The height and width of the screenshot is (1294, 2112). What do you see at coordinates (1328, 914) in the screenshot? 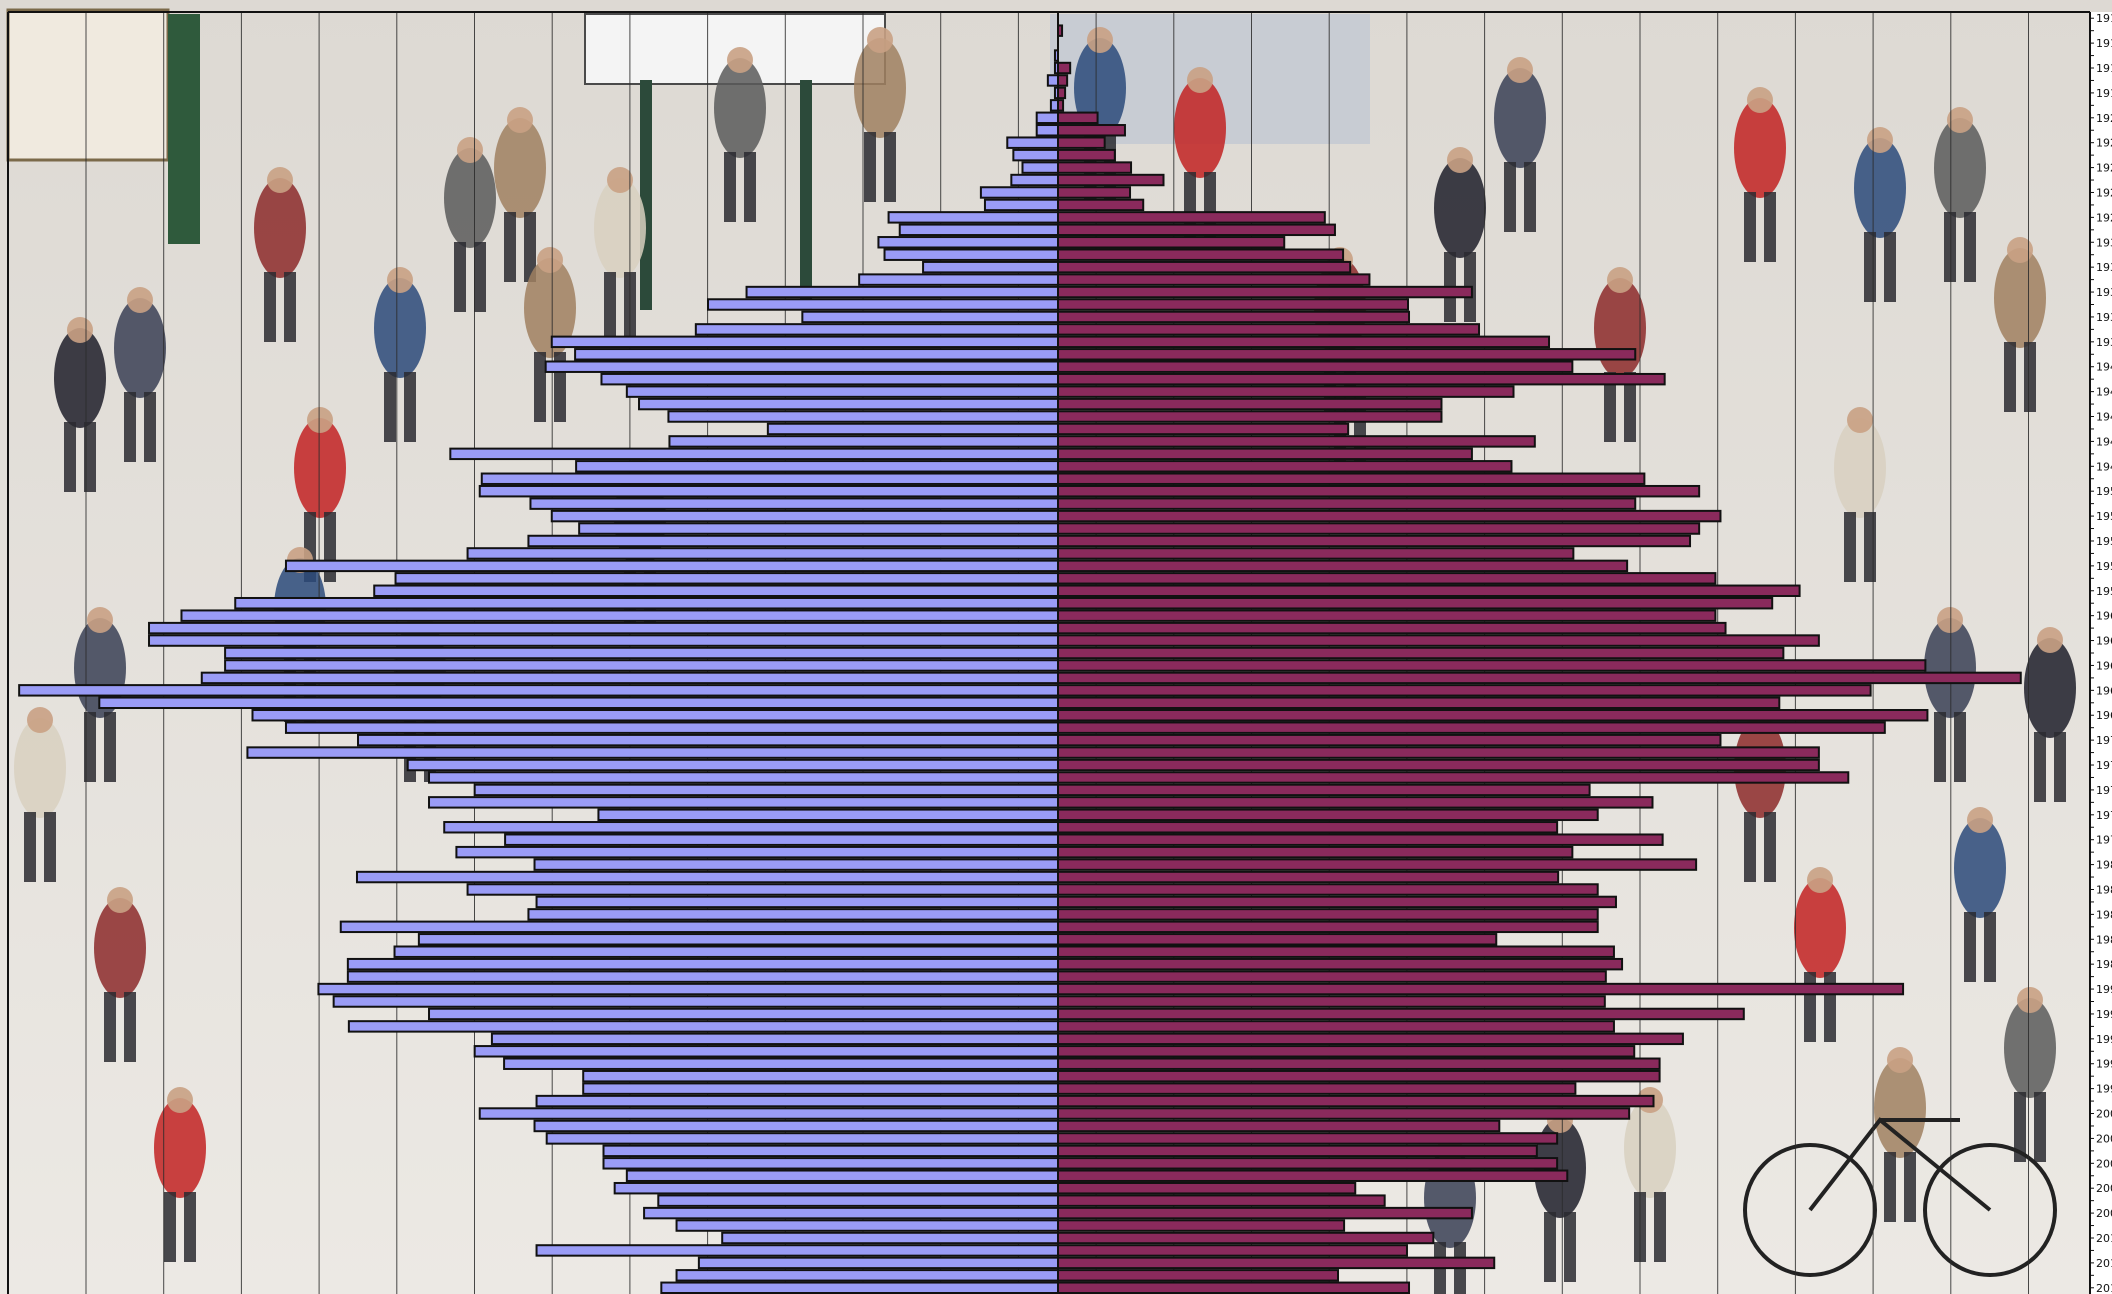
I see `bar-right-1984` at bounding box center [1328, 914].